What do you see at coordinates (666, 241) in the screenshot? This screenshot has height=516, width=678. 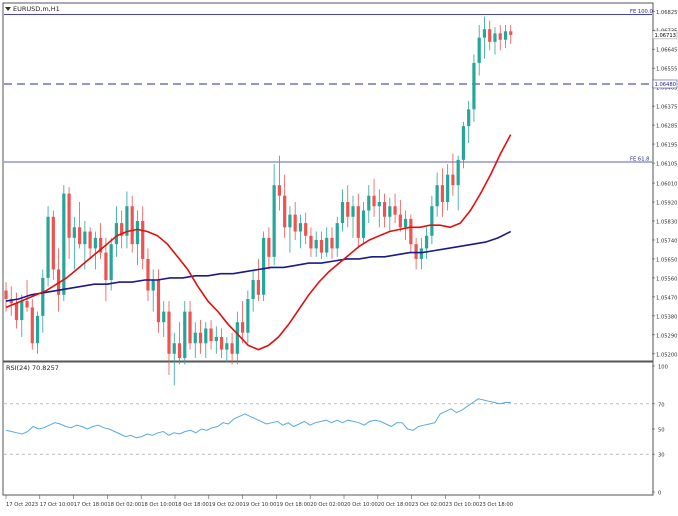 I see `price-tick-label: 1.05740` at bounding box center [666, 241].